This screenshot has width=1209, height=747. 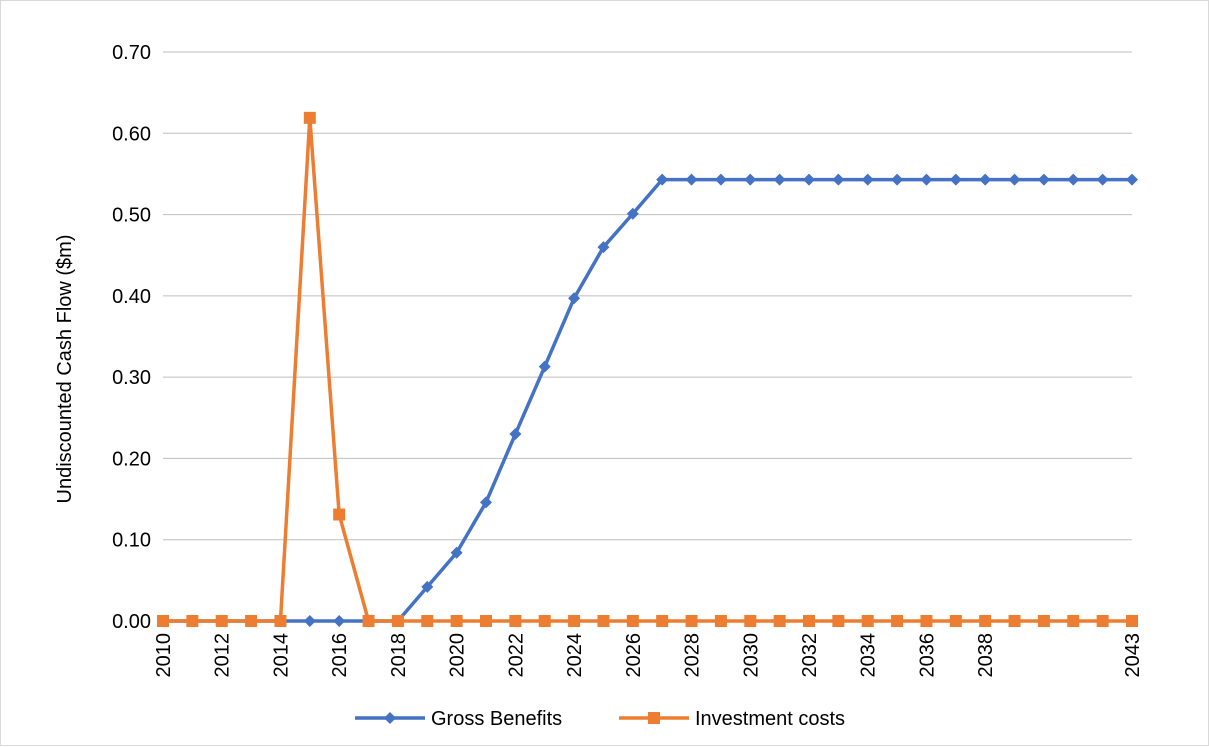 I want to click on legend-item: Gross Benefits, so click(x=458, y=719).